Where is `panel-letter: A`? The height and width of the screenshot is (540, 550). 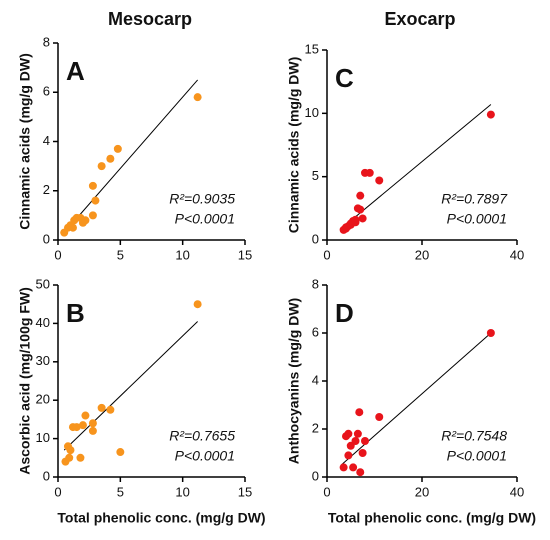
panel-letter: A is located at coordinates (75, 71).